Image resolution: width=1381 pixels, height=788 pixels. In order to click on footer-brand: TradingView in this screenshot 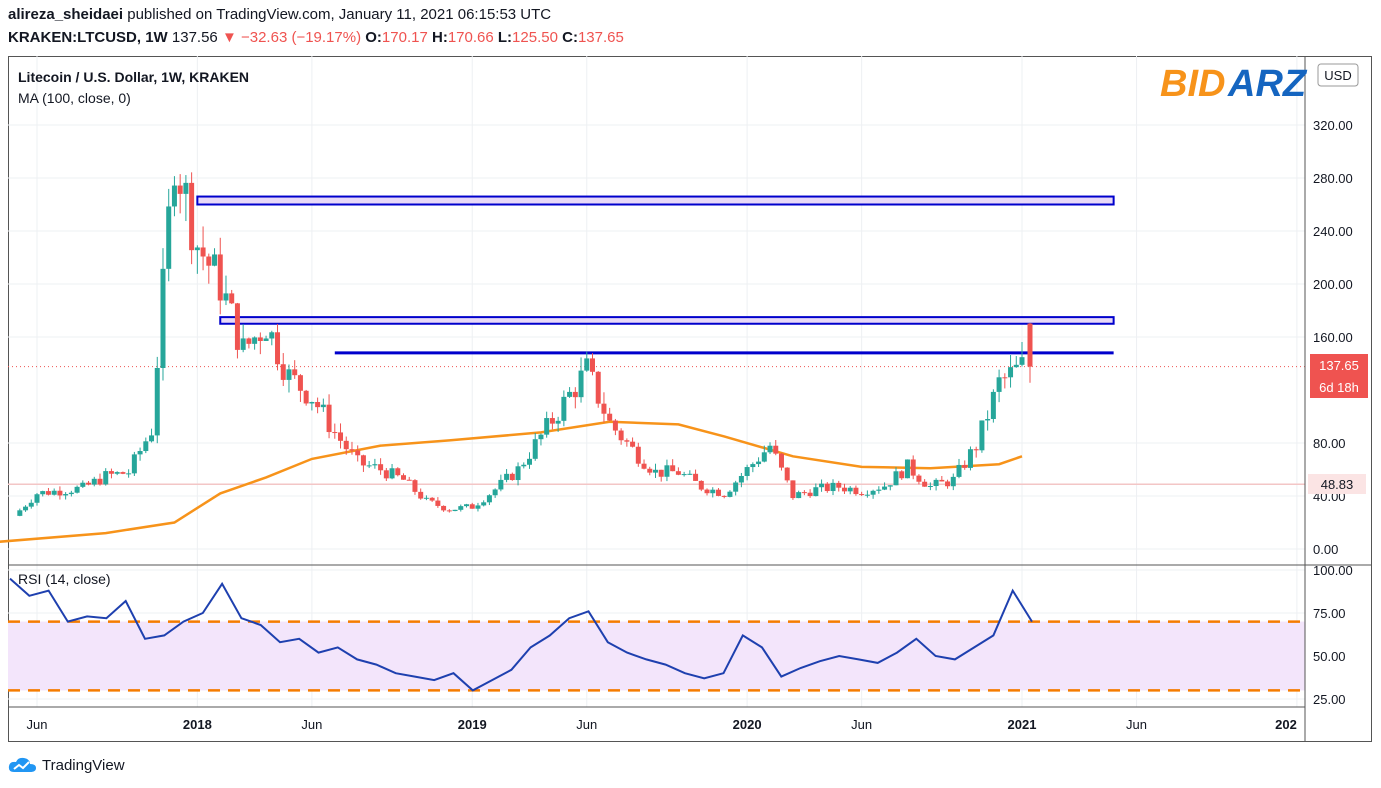, I will do `click(83, 765)`.